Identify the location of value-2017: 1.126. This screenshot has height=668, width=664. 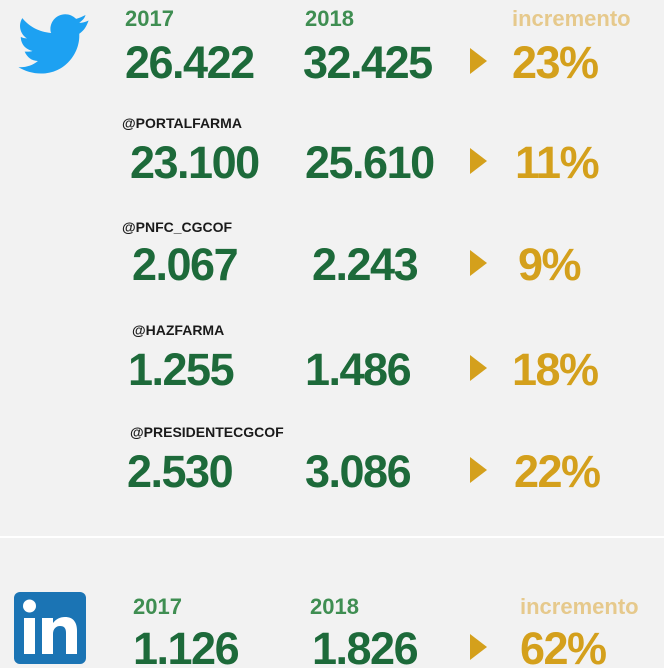
(186, 645).